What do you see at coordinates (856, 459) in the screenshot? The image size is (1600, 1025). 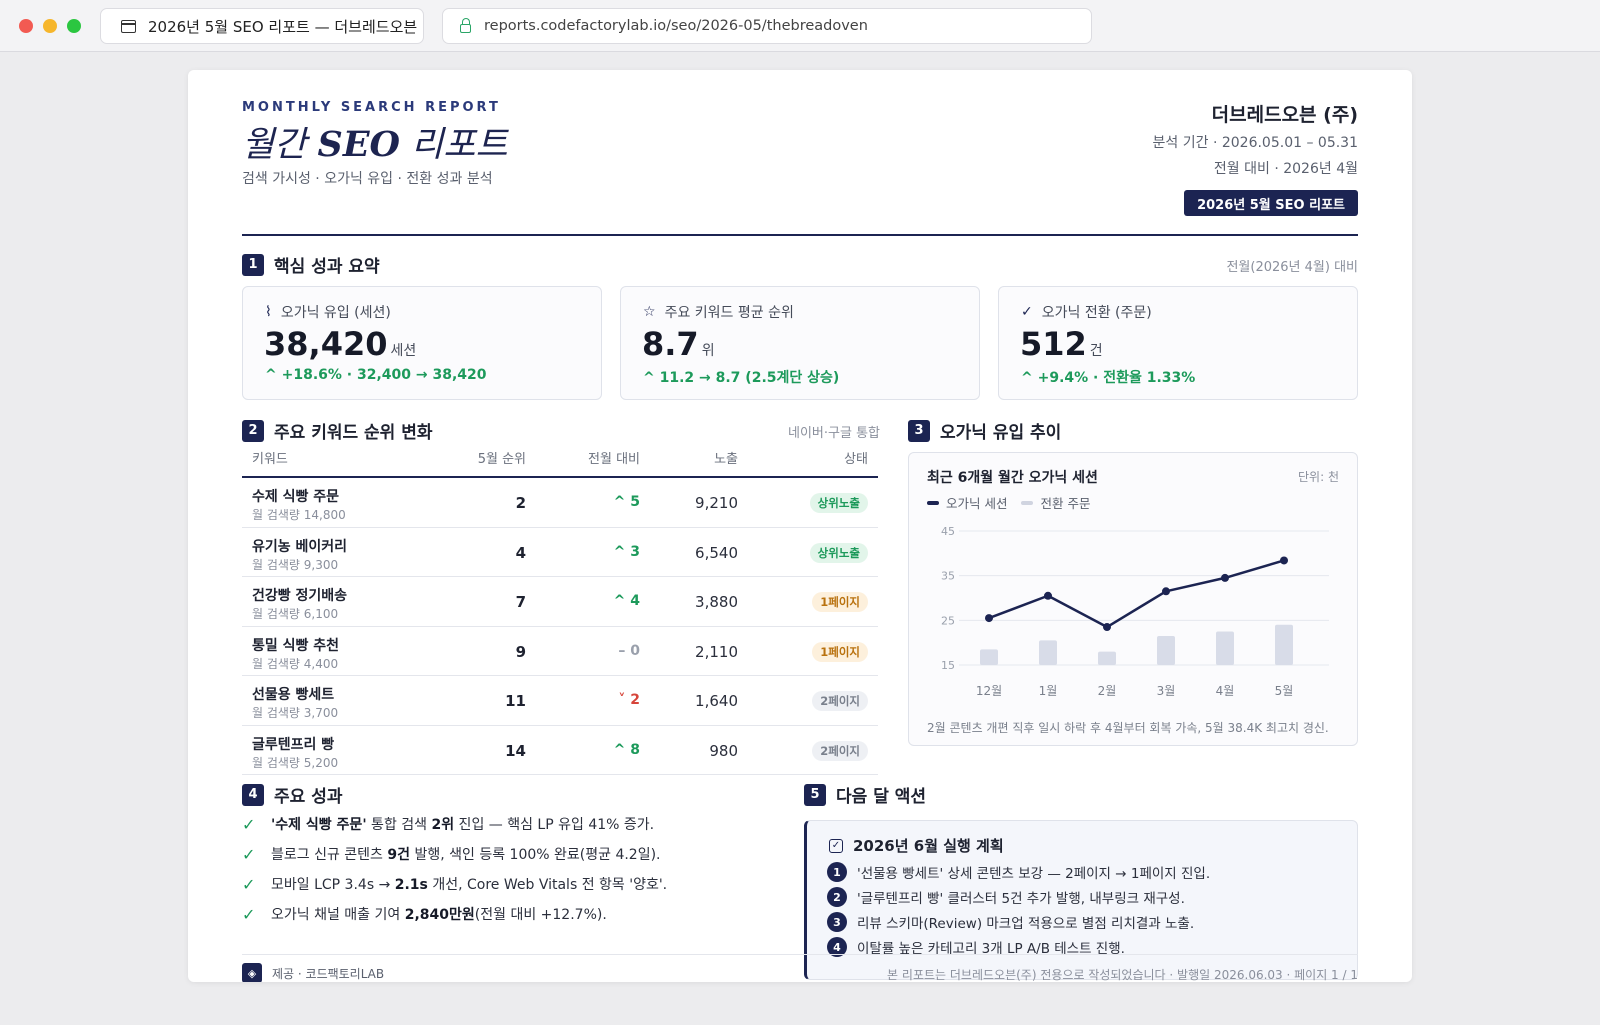 I see `col-status: 상태` at bounding box center [856, 459].